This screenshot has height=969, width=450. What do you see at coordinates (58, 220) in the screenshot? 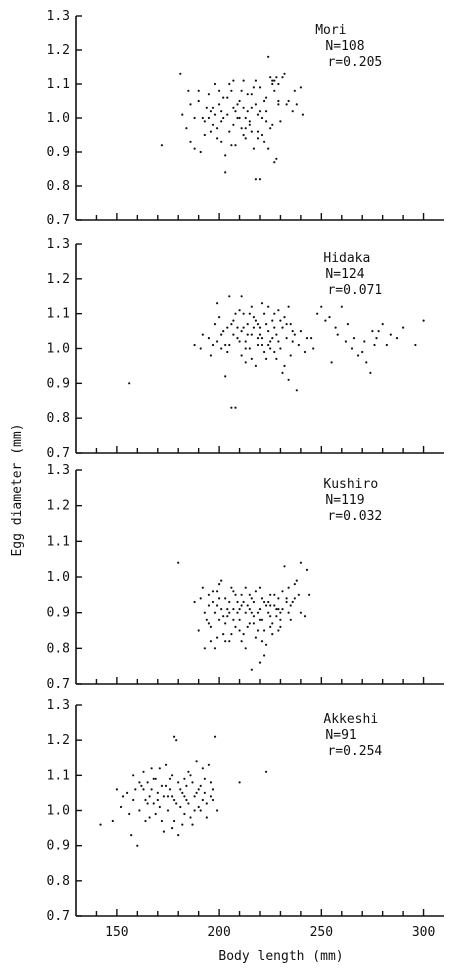
I see `panel-1-y-tick-label: 0.7` at bounding box center [58, 220].